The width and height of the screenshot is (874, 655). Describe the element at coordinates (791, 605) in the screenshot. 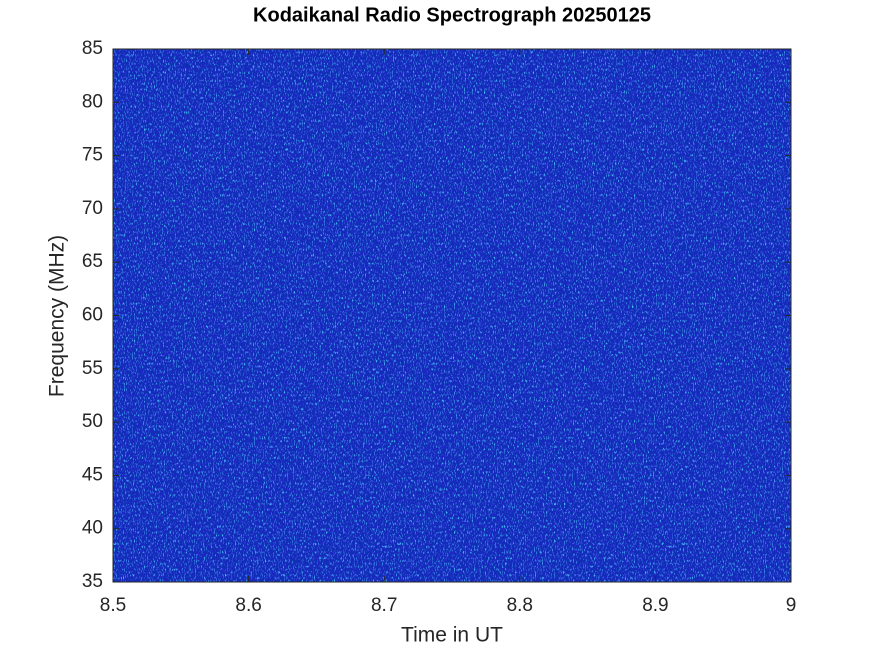

I see `x-tick-label: 9` at that location.